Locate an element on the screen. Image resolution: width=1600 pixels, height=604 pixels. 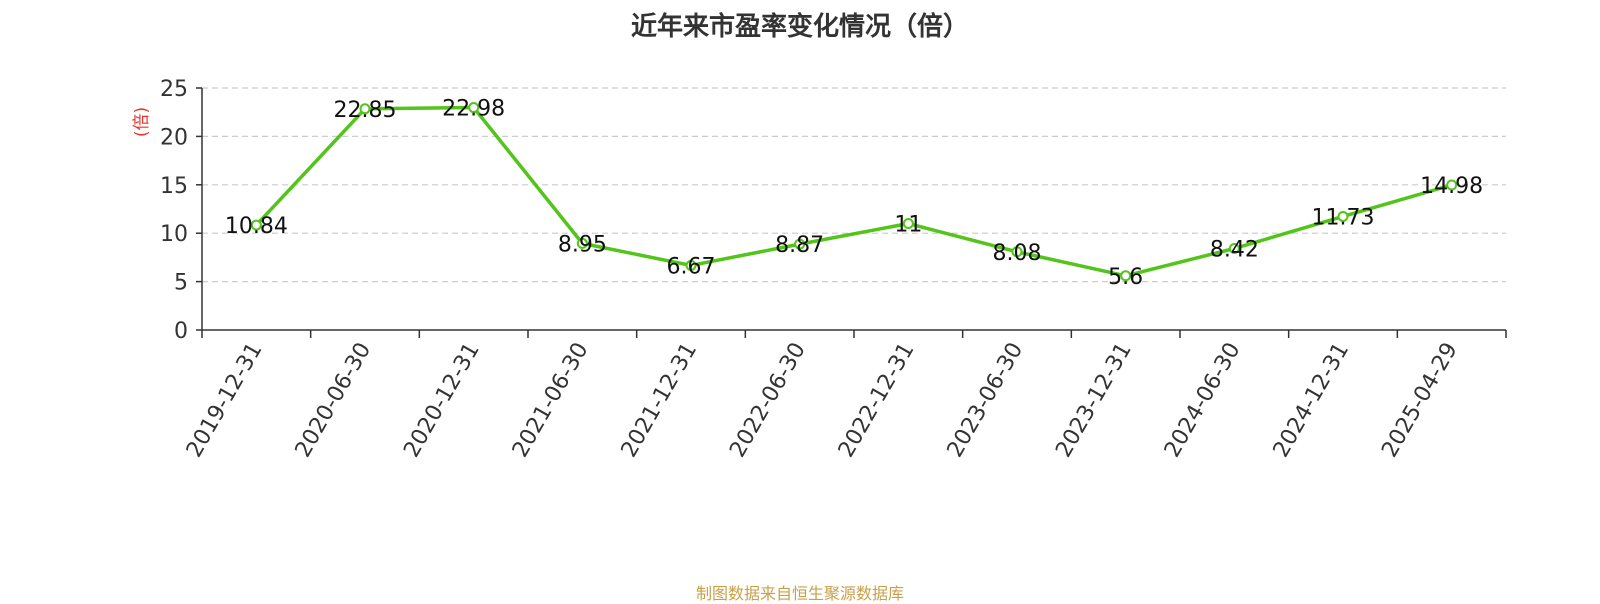
data-label: 8.42 is located at coordinates (1234, 249).